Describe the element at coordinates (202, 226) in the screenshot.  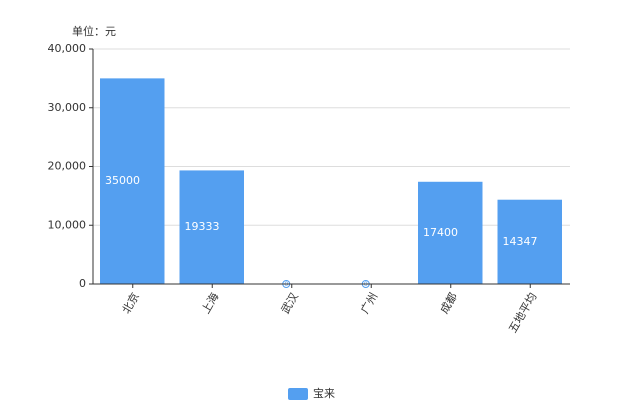
I see `data-label: 19333` at that location.